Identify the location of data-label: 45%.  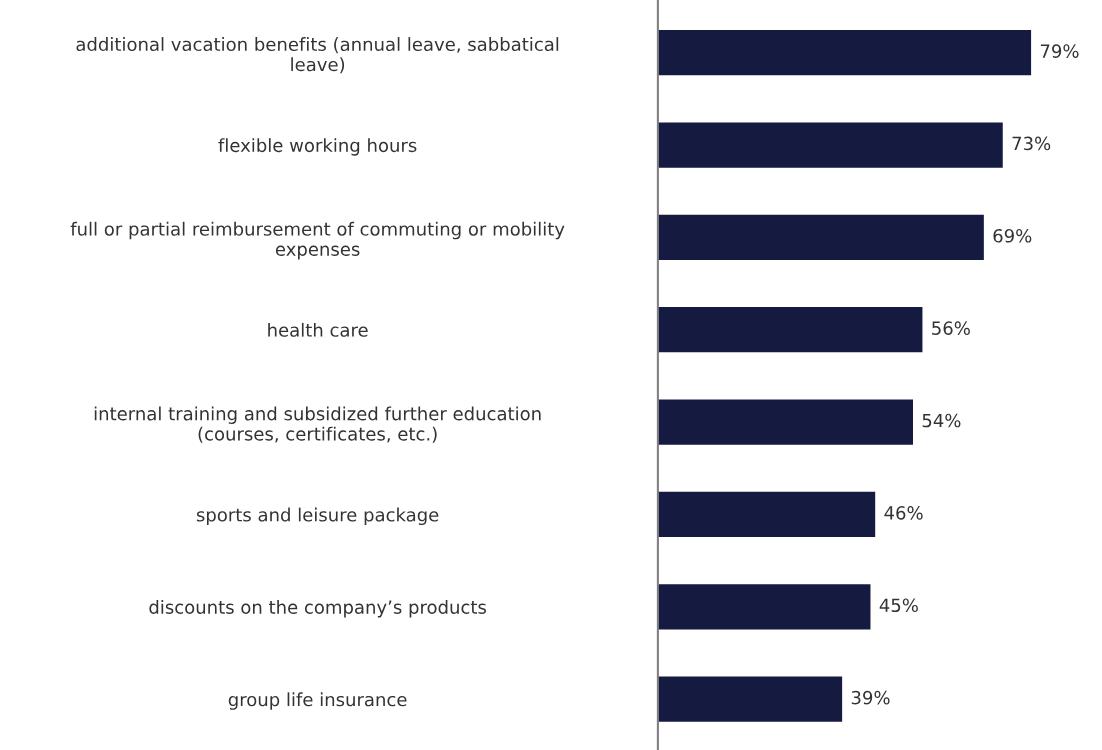
(898, 605).